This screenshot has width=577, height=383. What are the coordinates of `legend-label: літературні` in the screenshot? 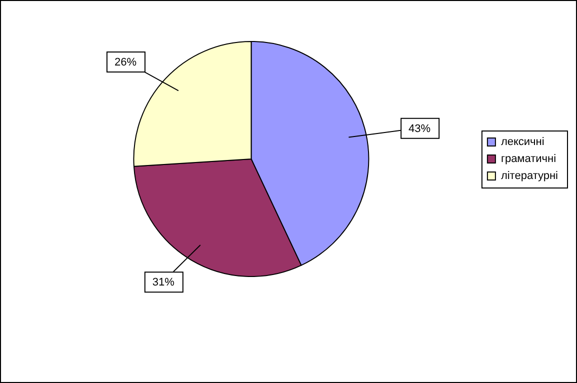 It's located at (529, 176).